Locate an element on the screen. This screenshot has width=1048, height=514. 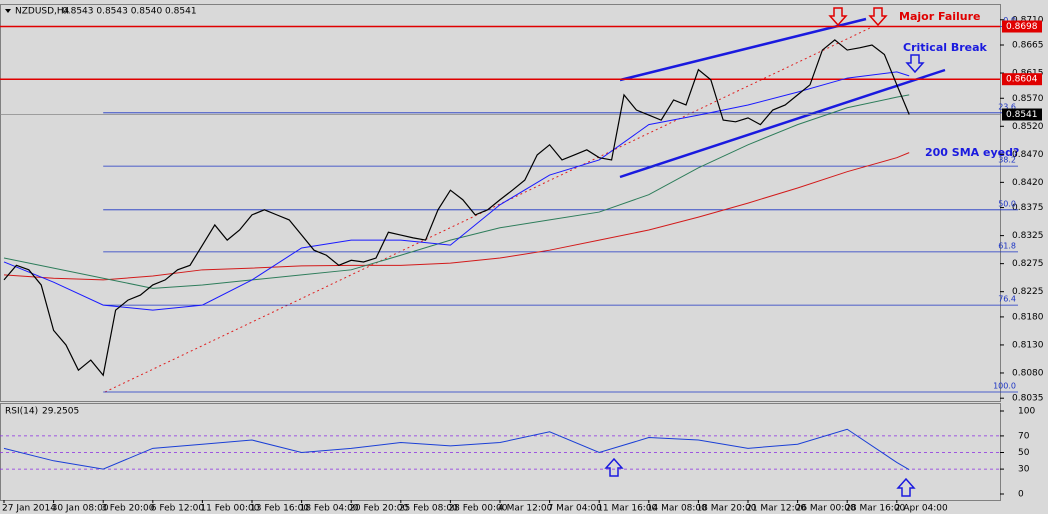
x-tick-label: 3 Feb 20:00 is located at coordinates (128, 509).